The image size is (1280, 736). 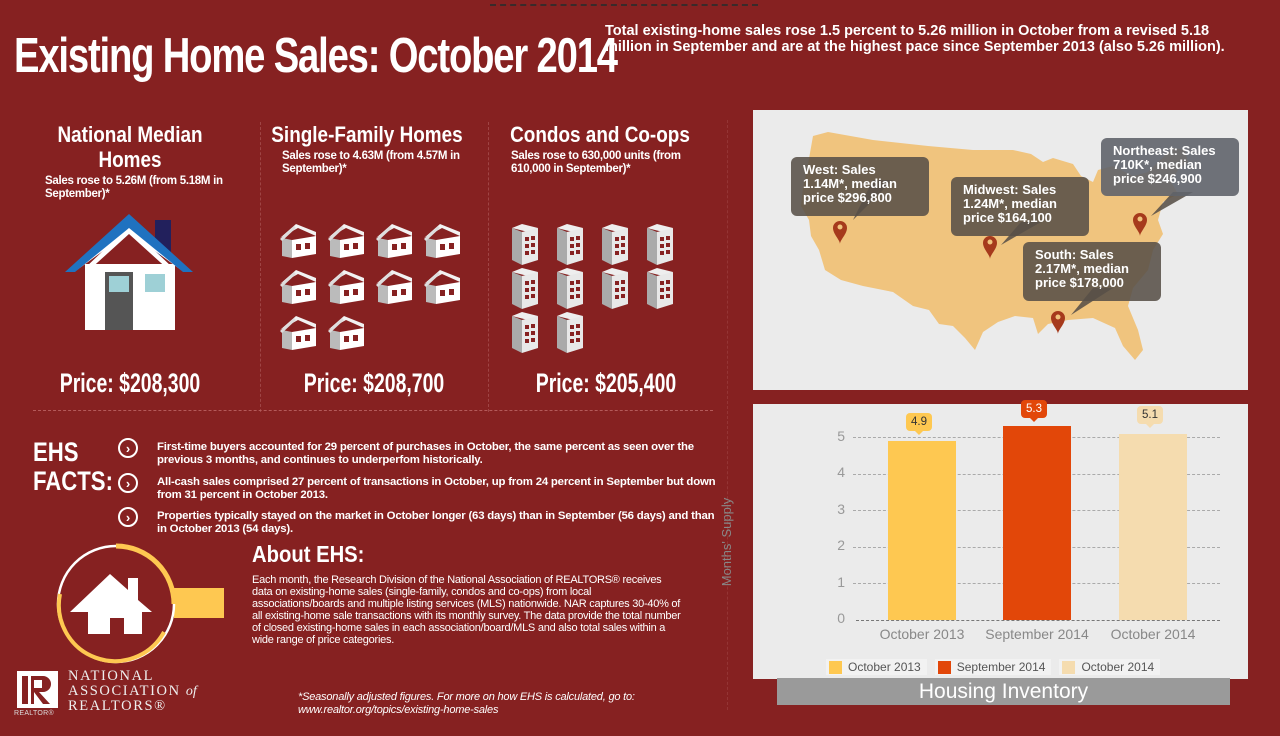 I want to click on pin-northeast, so click(x=1140, y=224).